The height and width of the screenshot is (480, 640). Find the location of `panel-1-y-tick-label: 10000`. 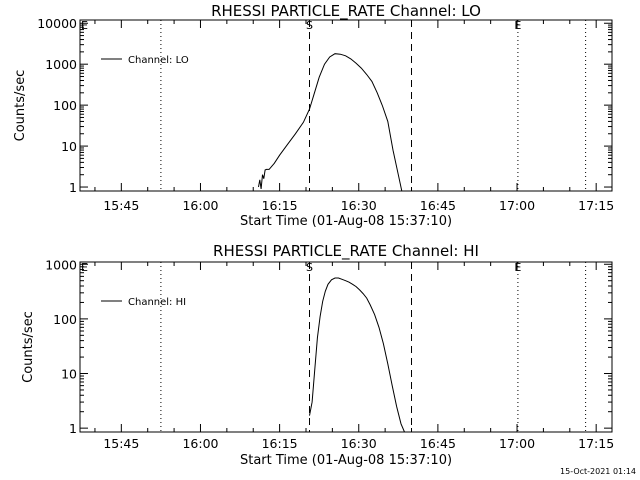

panel-1-y-tick-label: 10000 is located at coordinates (57, 23).